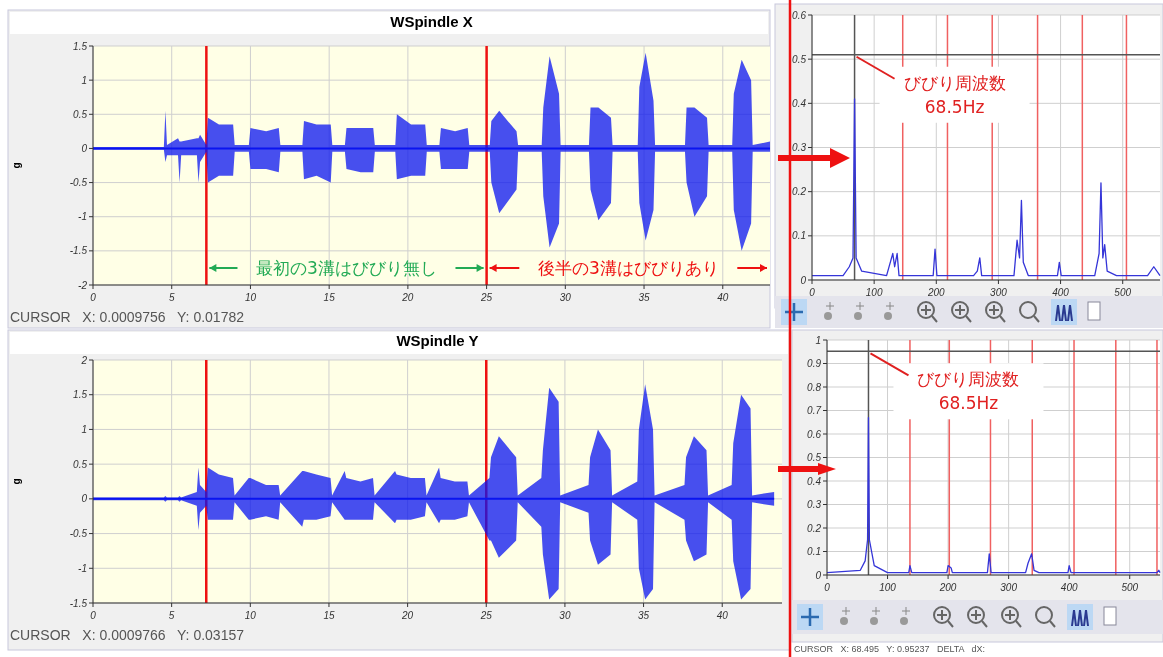  I want to click on chart-title: WSpindle Y, so click(437, 340).